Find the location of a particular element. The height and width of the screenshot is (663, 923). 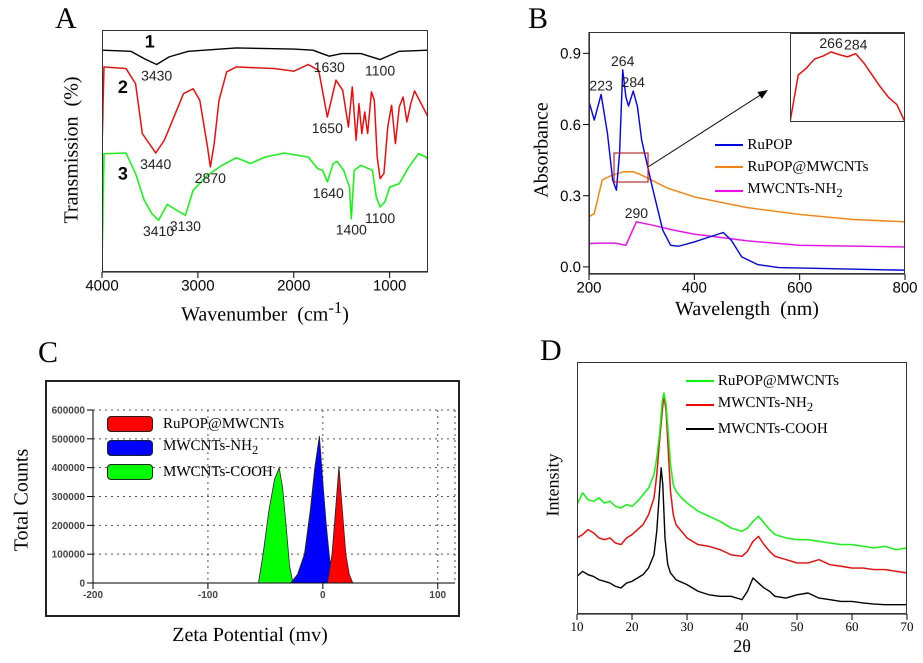

x-tick-label: 50 is located at coordinates (797, 626).